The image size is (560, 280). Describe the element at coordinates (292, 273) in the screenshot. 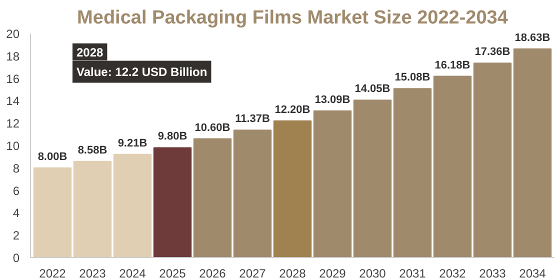

I see `x-tick-label: 2028` at that location.